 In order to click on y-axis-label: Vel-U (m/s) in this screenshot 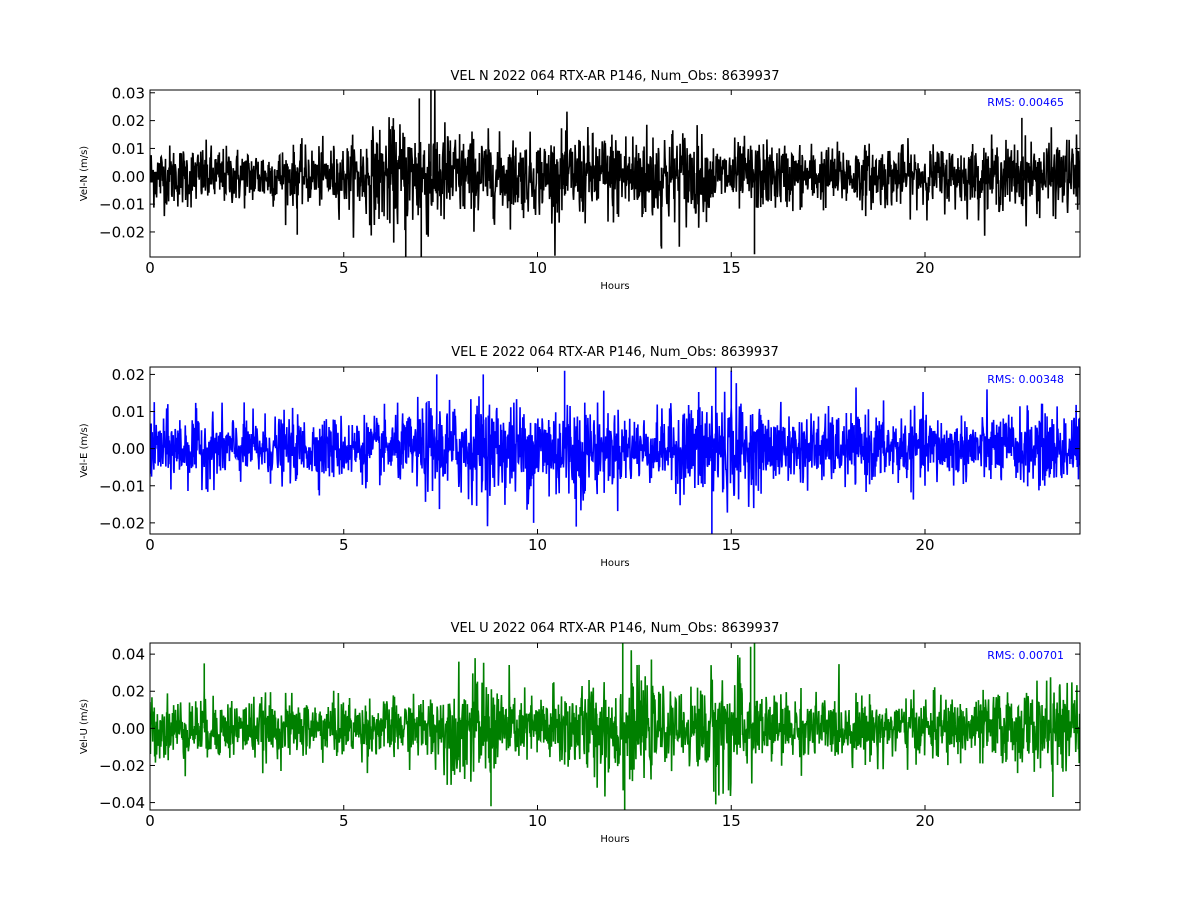, I will do `click(84, 726)`.